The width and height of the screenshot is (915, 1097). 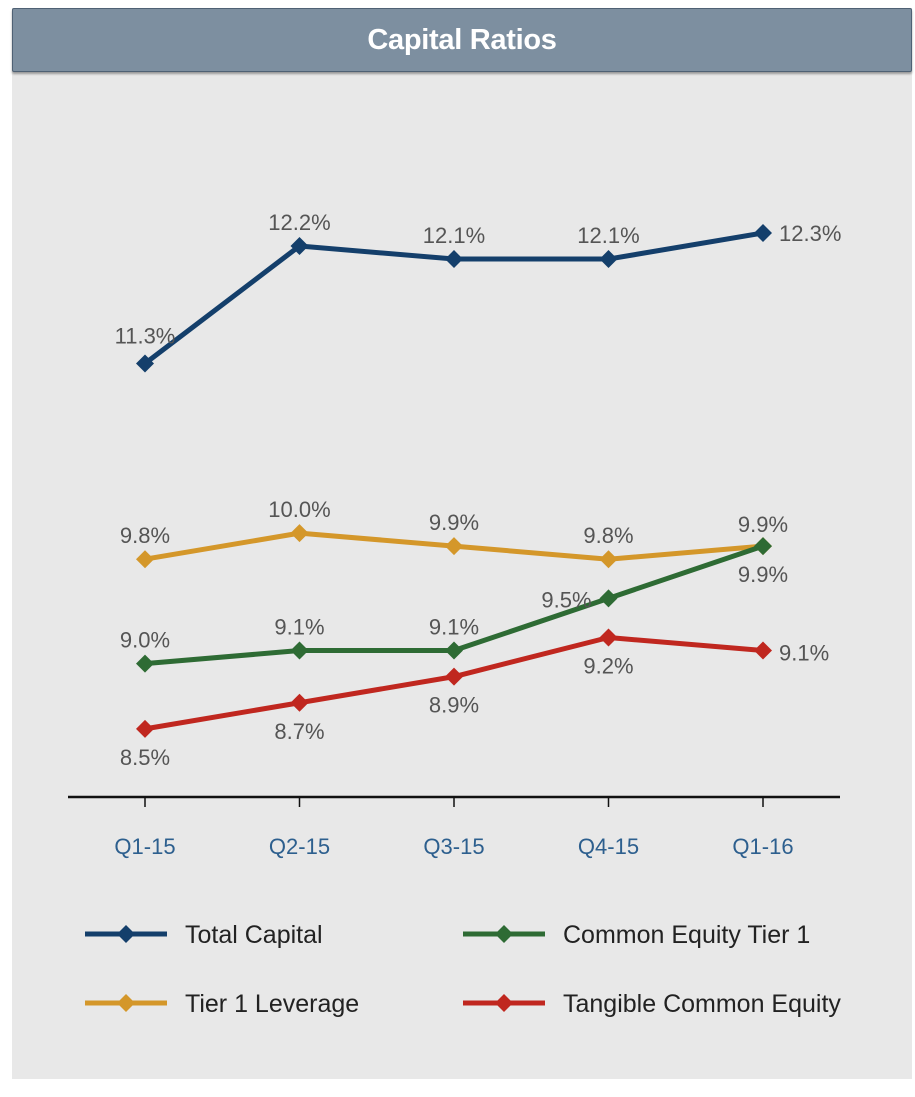 What do you see at coordinates (299, 731) in the screenshot?
I see `data-label: 8.7%` at bounding box center [299, 731].